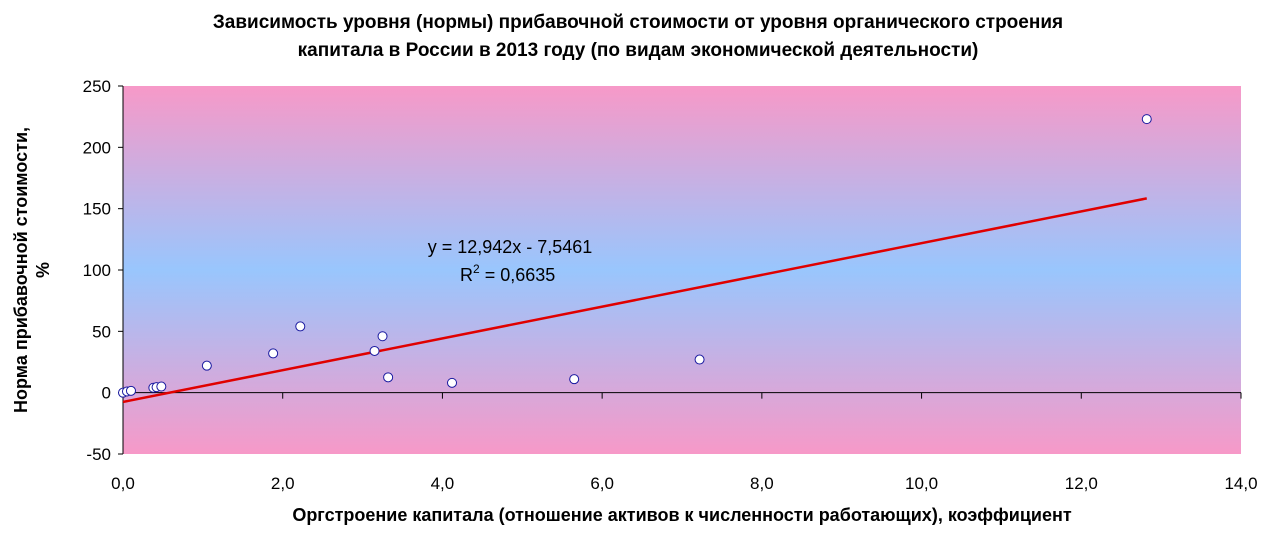 The width and height of the screenshot is (1276, 536). I want to click on y-tick-label: -50, so click(98, 454).